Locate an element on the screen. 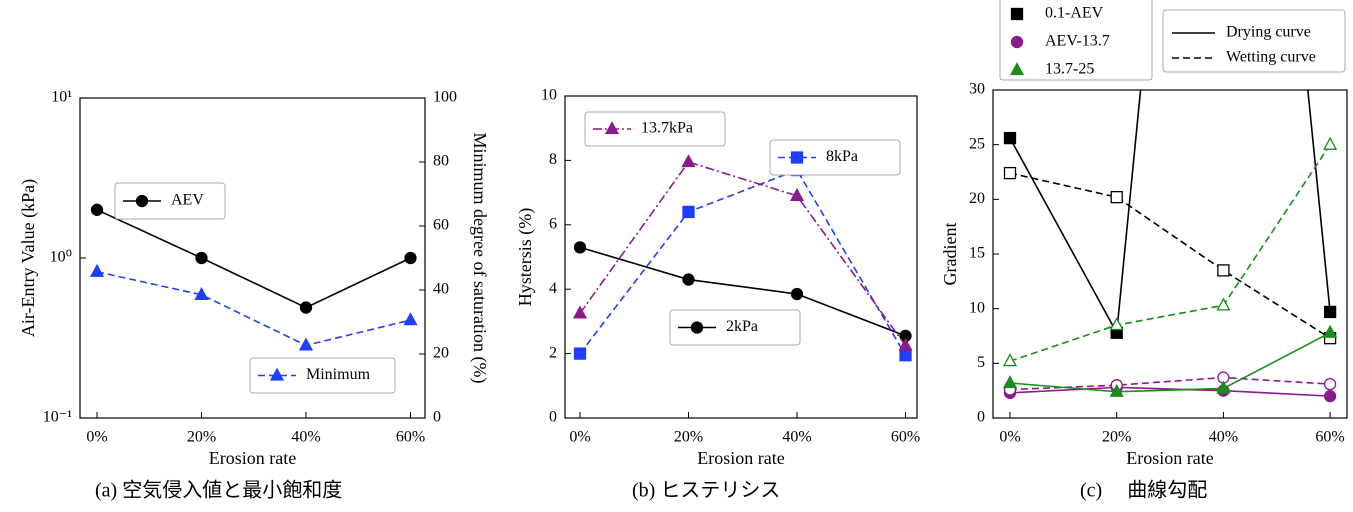 The image size is (1353, 512). legend-label: 8kPa is located at coordinates (842, 156).